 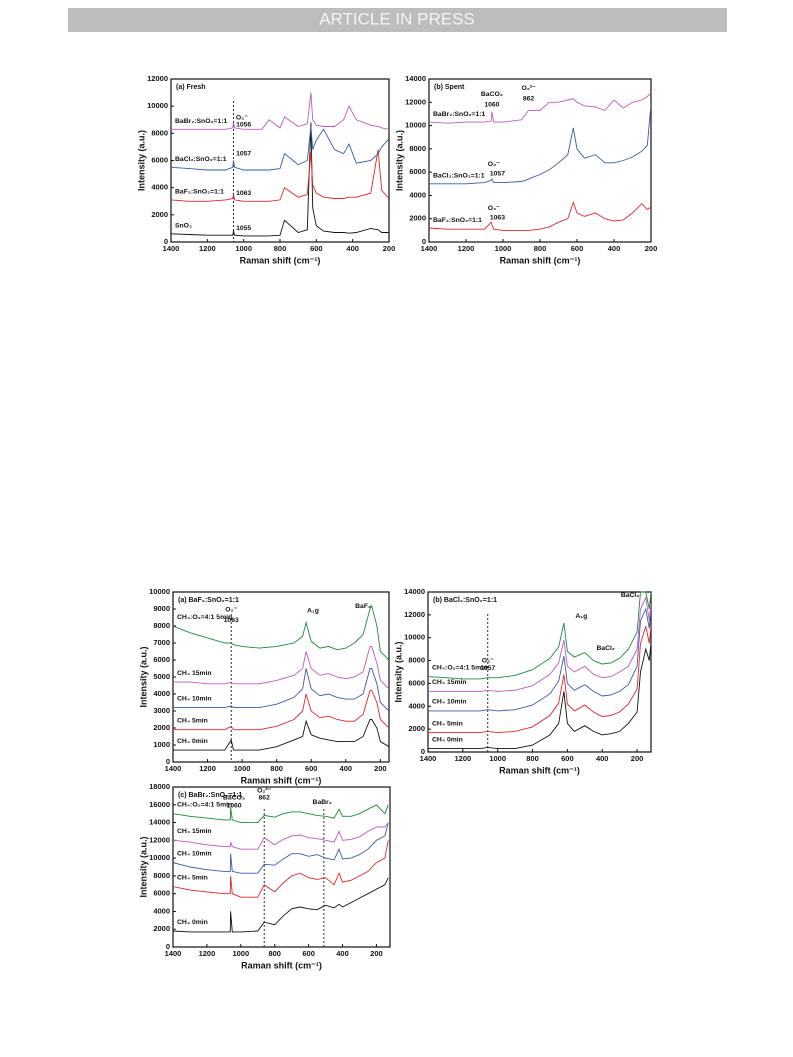 What do you see at coordinates (159, 804) in the screenshot?
I see `y-tick-label: 16000` at bounding box center [159, 804].